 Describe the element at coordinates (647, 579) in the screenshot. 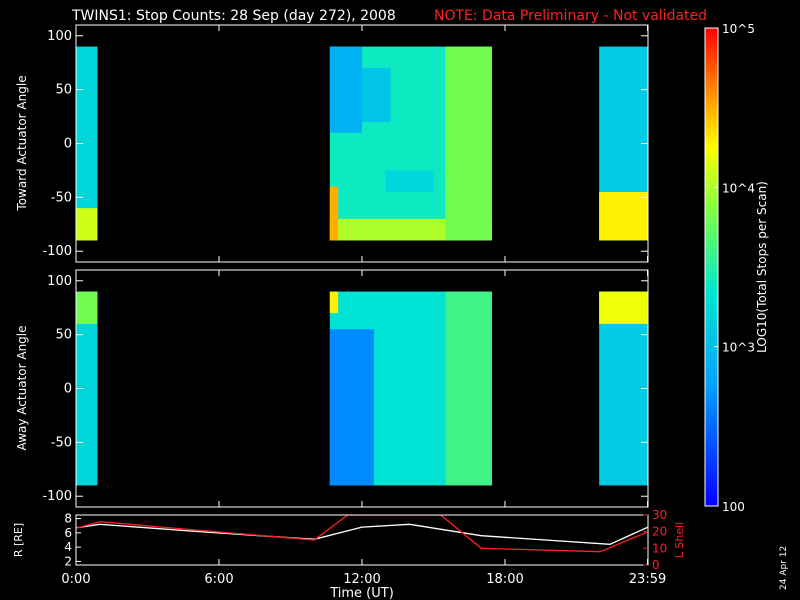

I see `x-tick-label: 23:59` at that location.